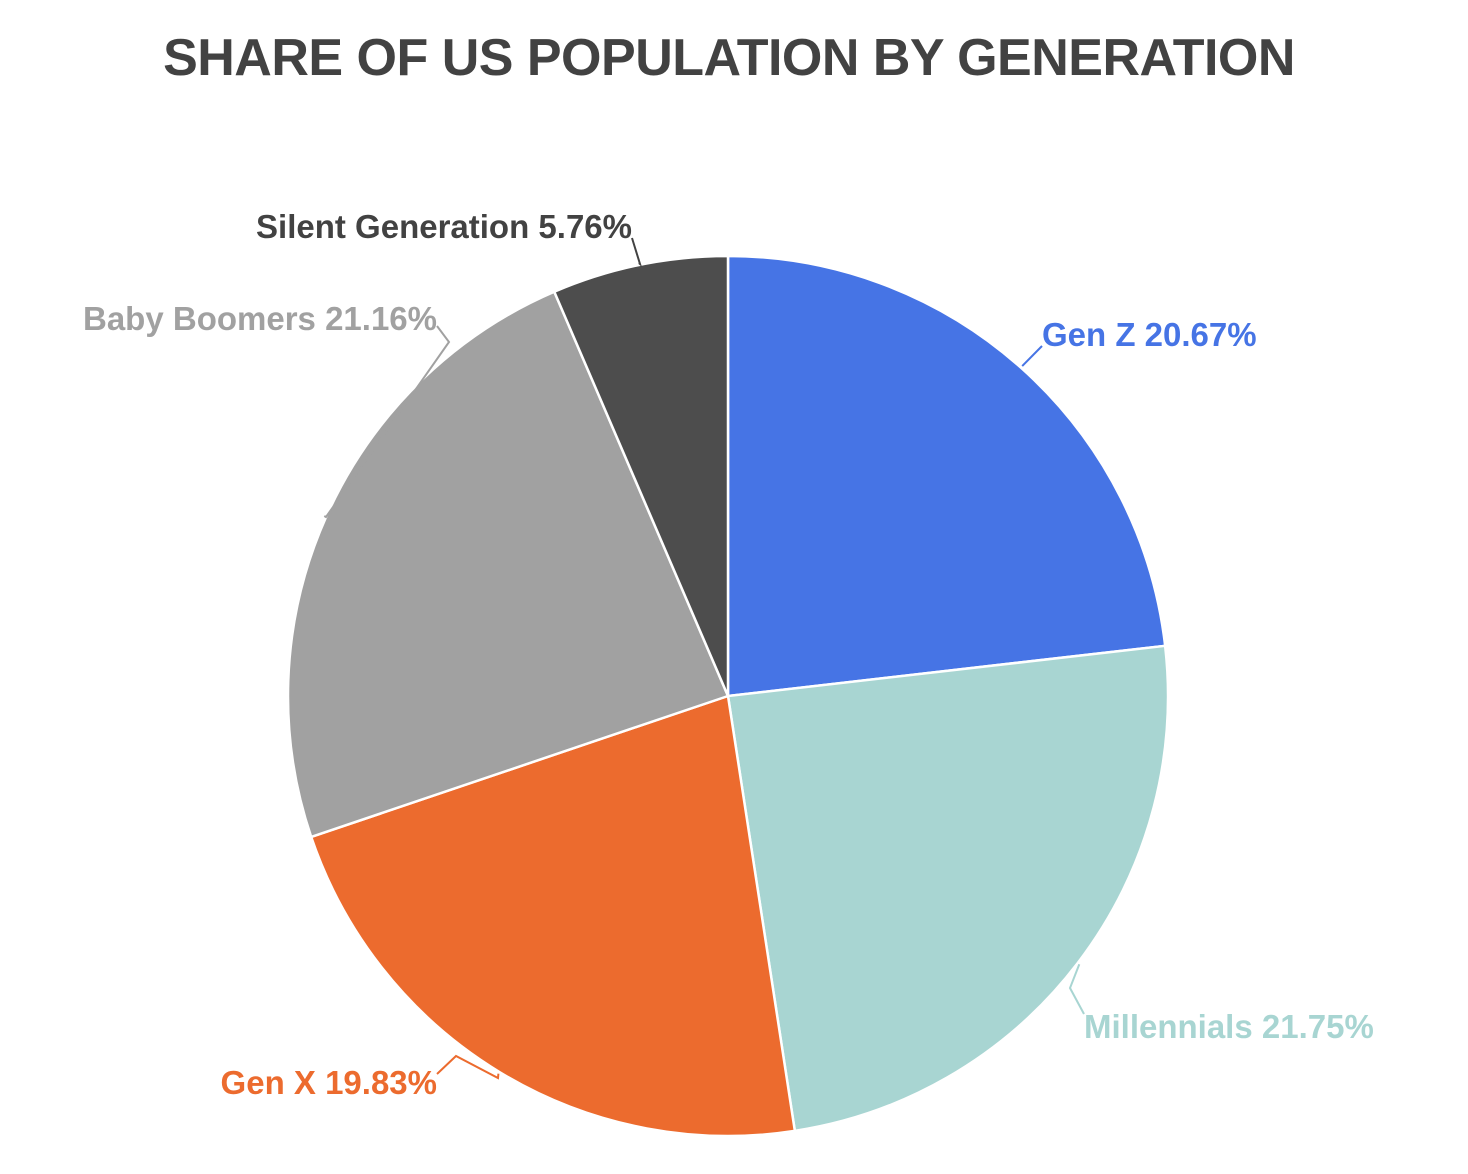 The width and height of the screenshot is (1468, 1174). I want to click on leader-line-baby-boomers, so click(387, 422).